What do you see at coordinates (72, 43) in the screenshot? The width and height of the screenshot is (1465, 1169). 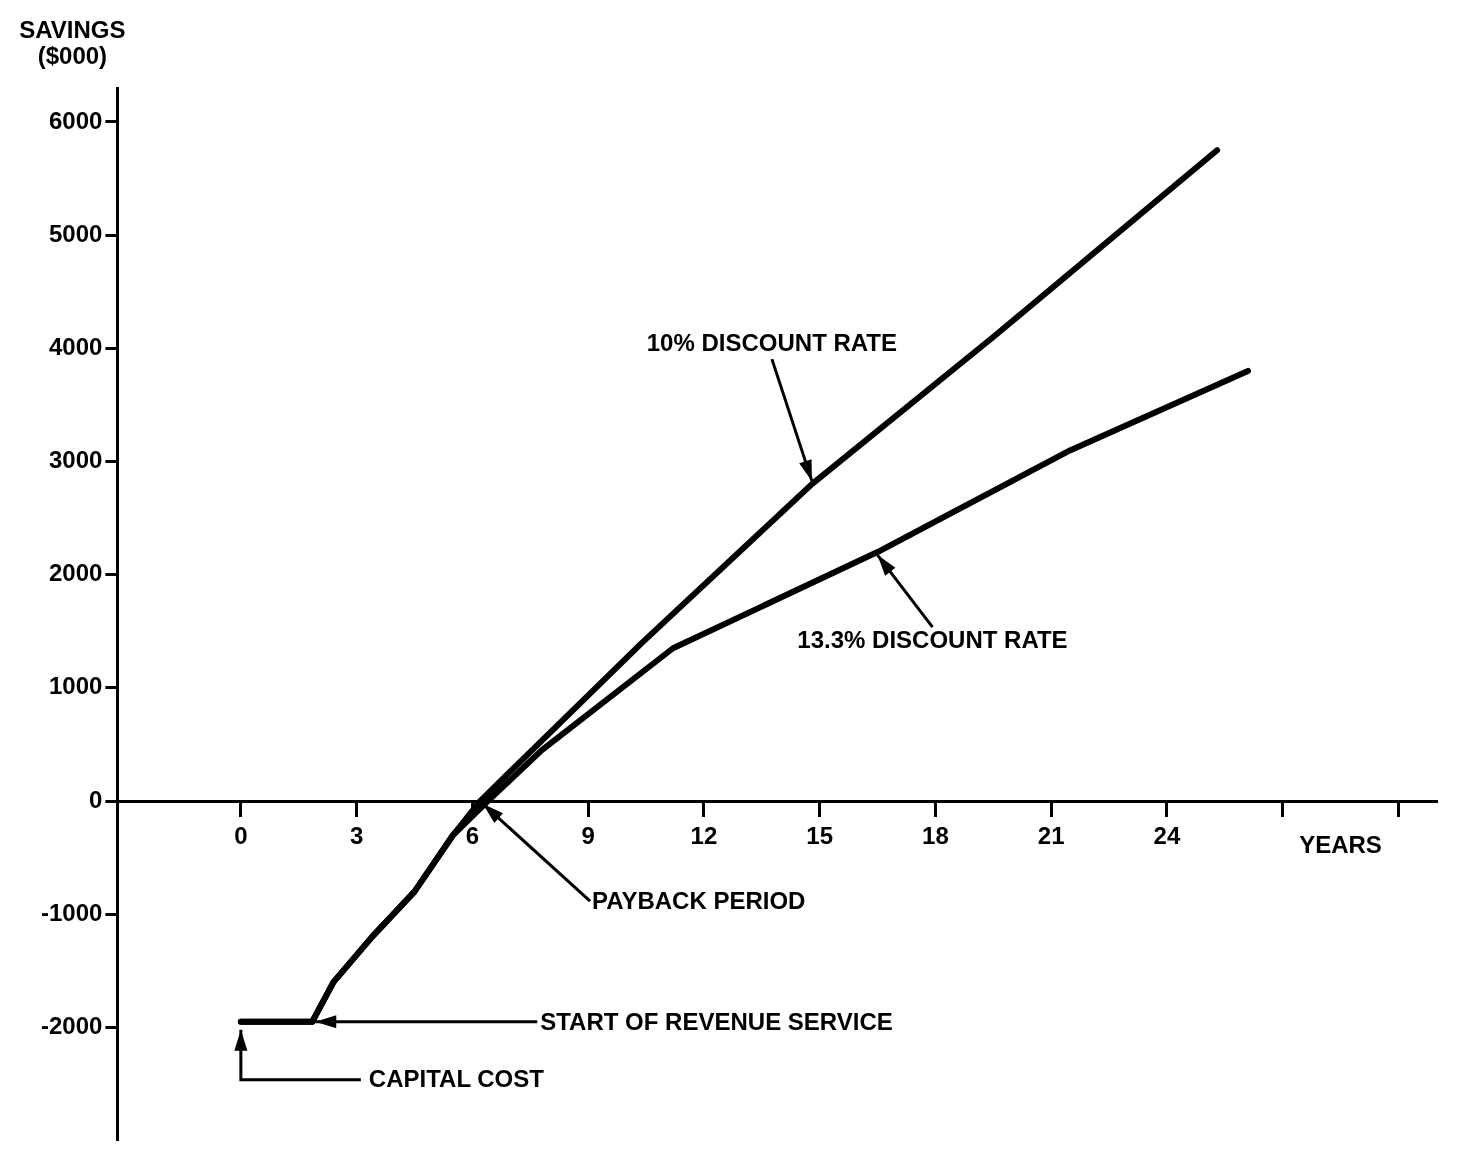 I see `y-axis-title: SAVINGS ($000)` at bounding box center [72, 43].